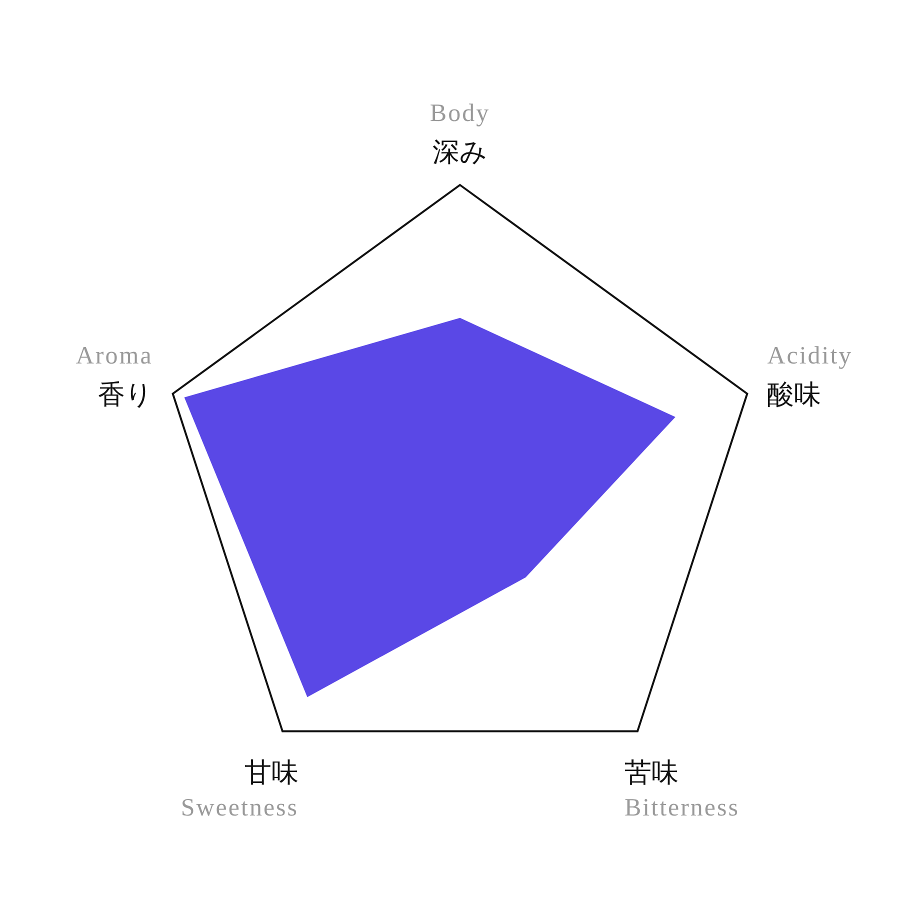  I want to click on spoke-label: 苦味 Bitterness, so click(682, 789).